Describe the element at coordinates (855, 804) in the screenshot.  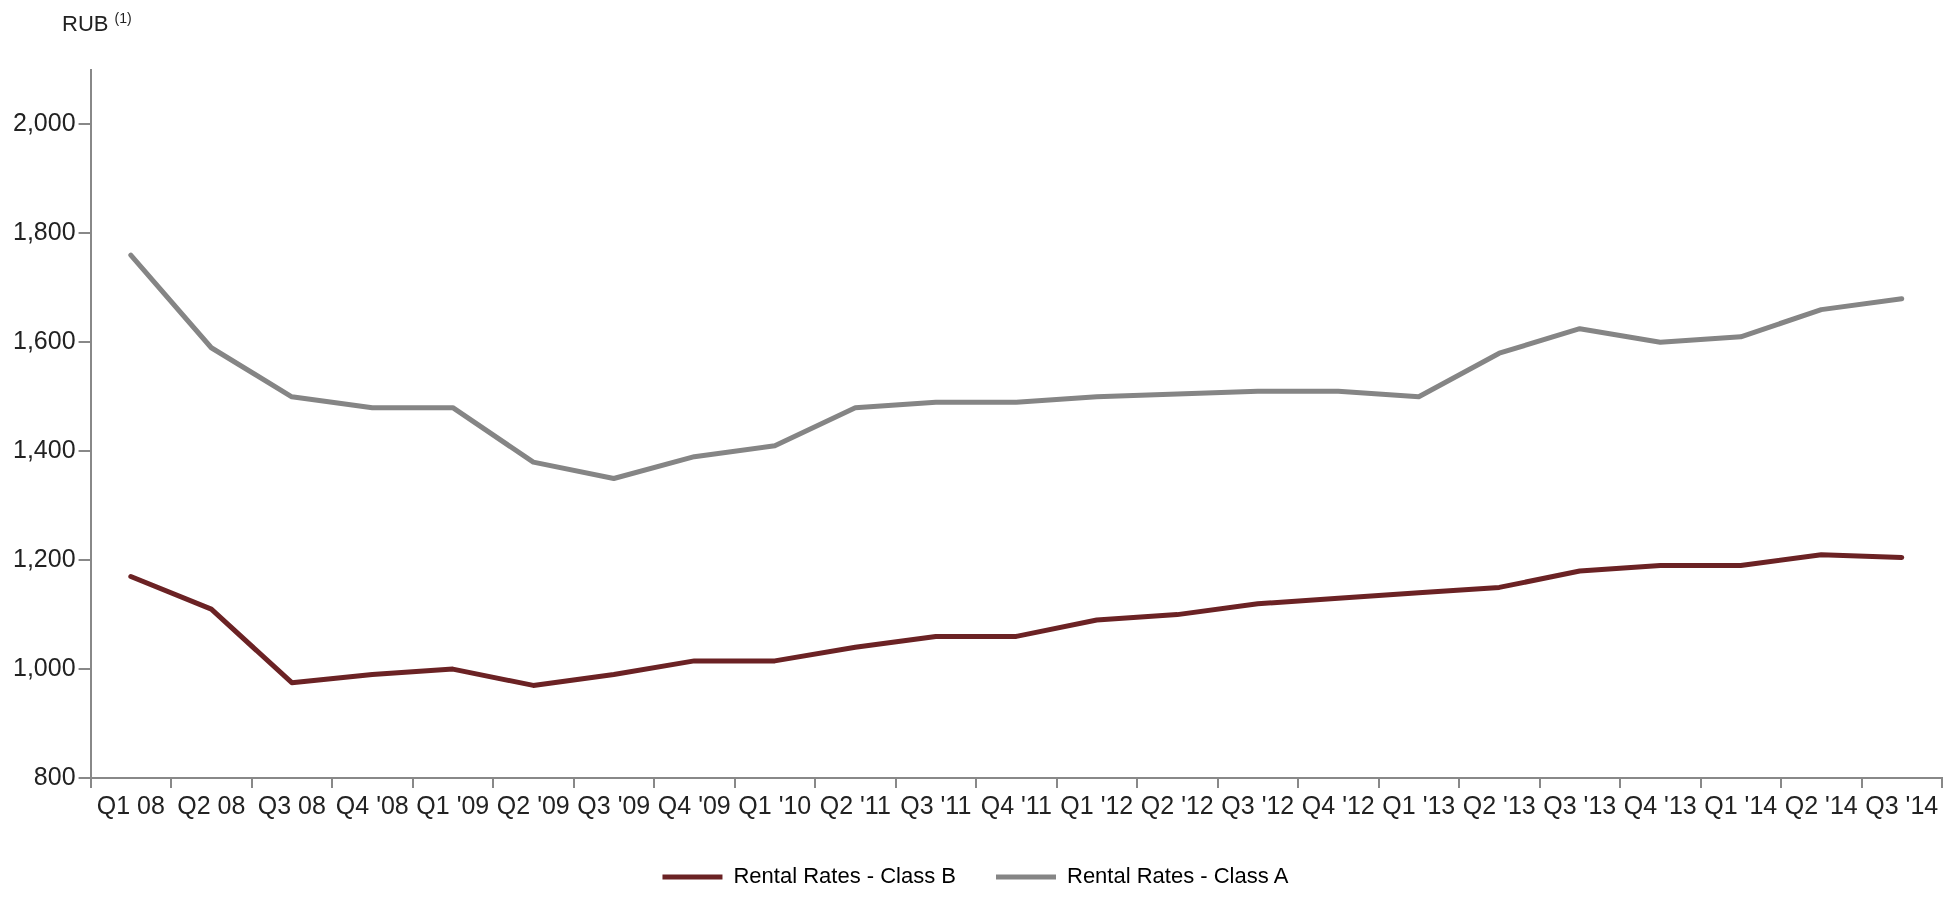
I see `x-tick-label: Q2 '11` at that location.